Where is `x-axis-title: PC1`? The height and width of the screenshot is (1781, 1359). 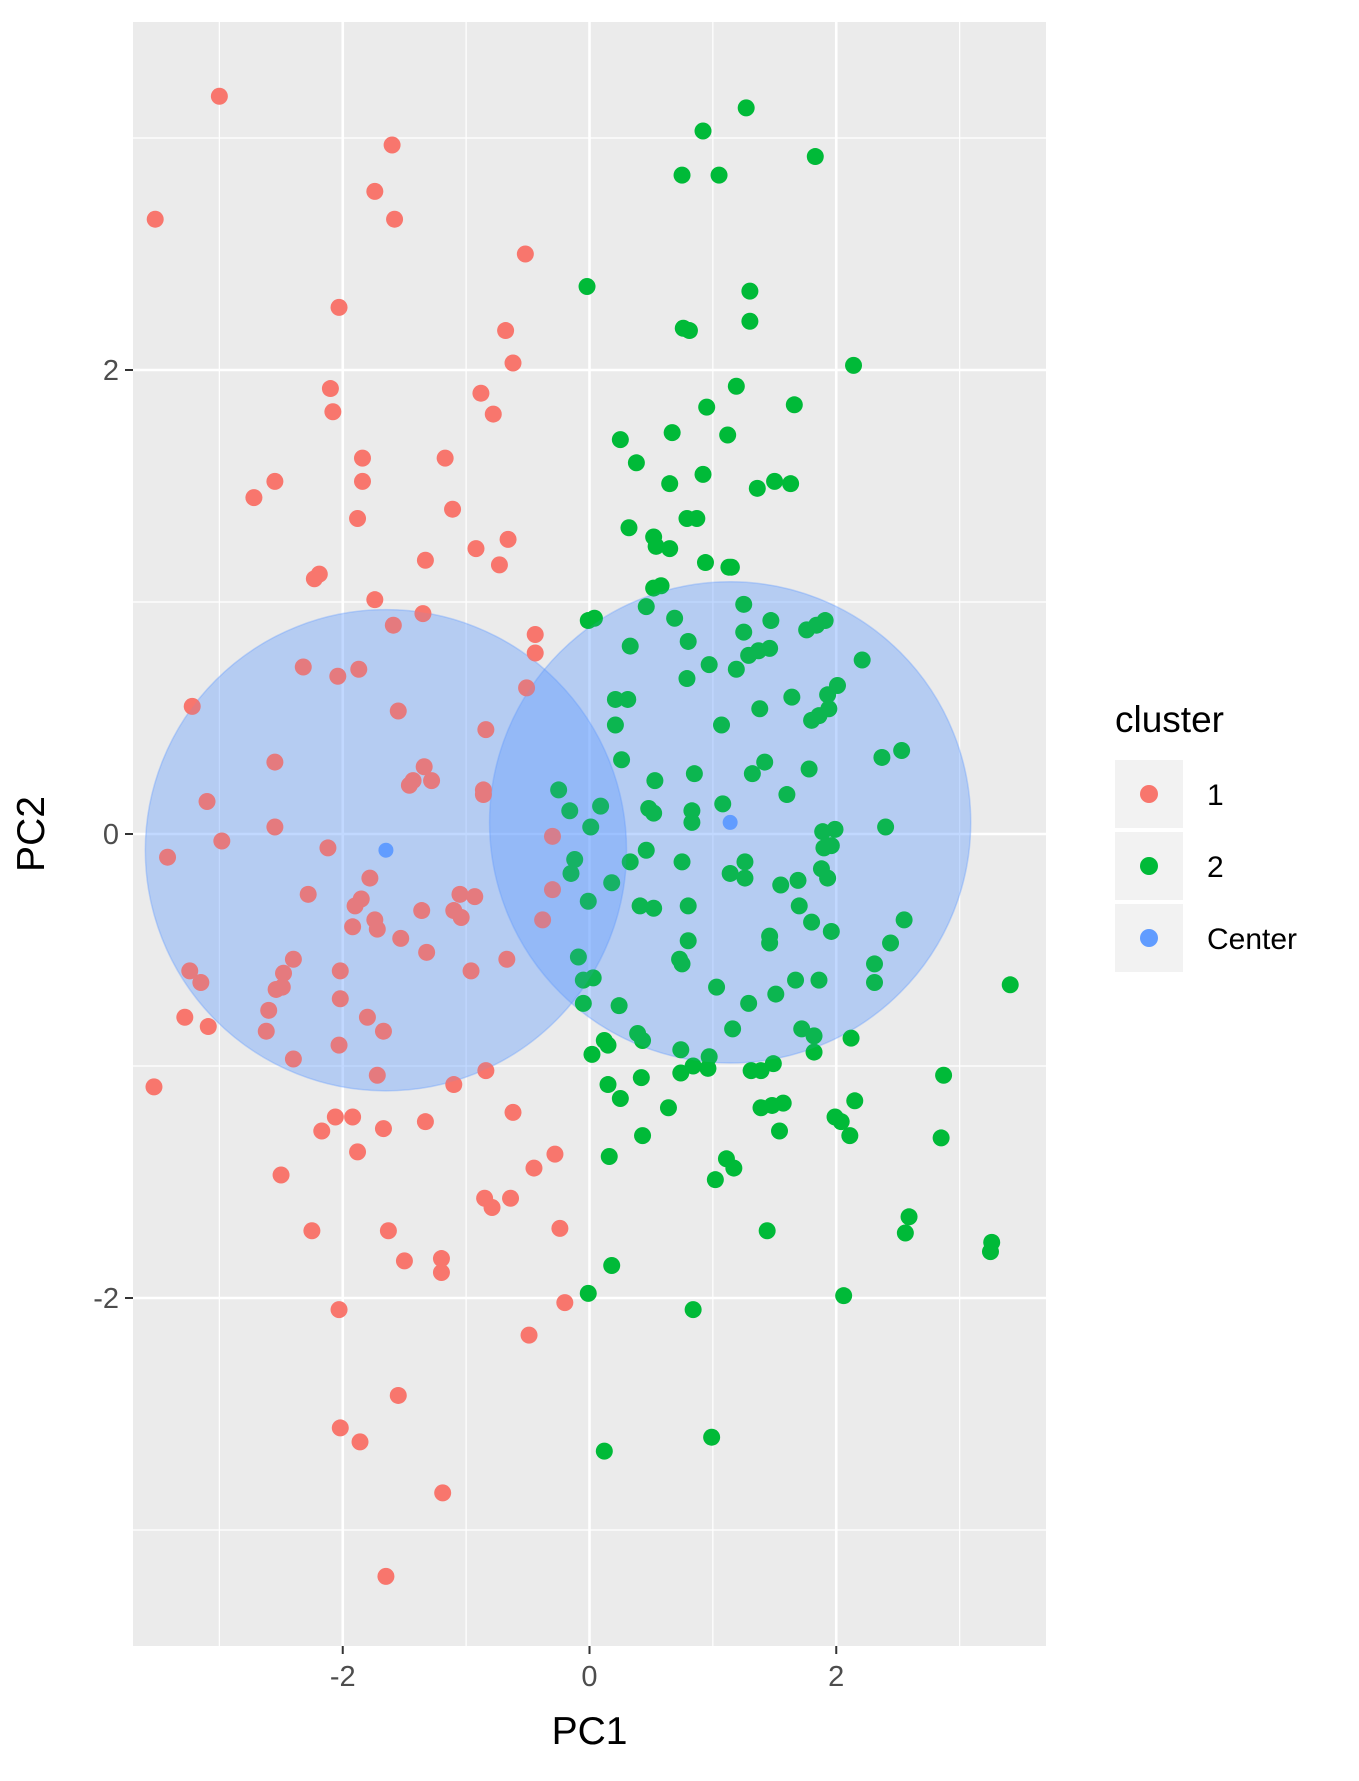 x-axis-title: PC1 is located at coordinates (590, 1731).